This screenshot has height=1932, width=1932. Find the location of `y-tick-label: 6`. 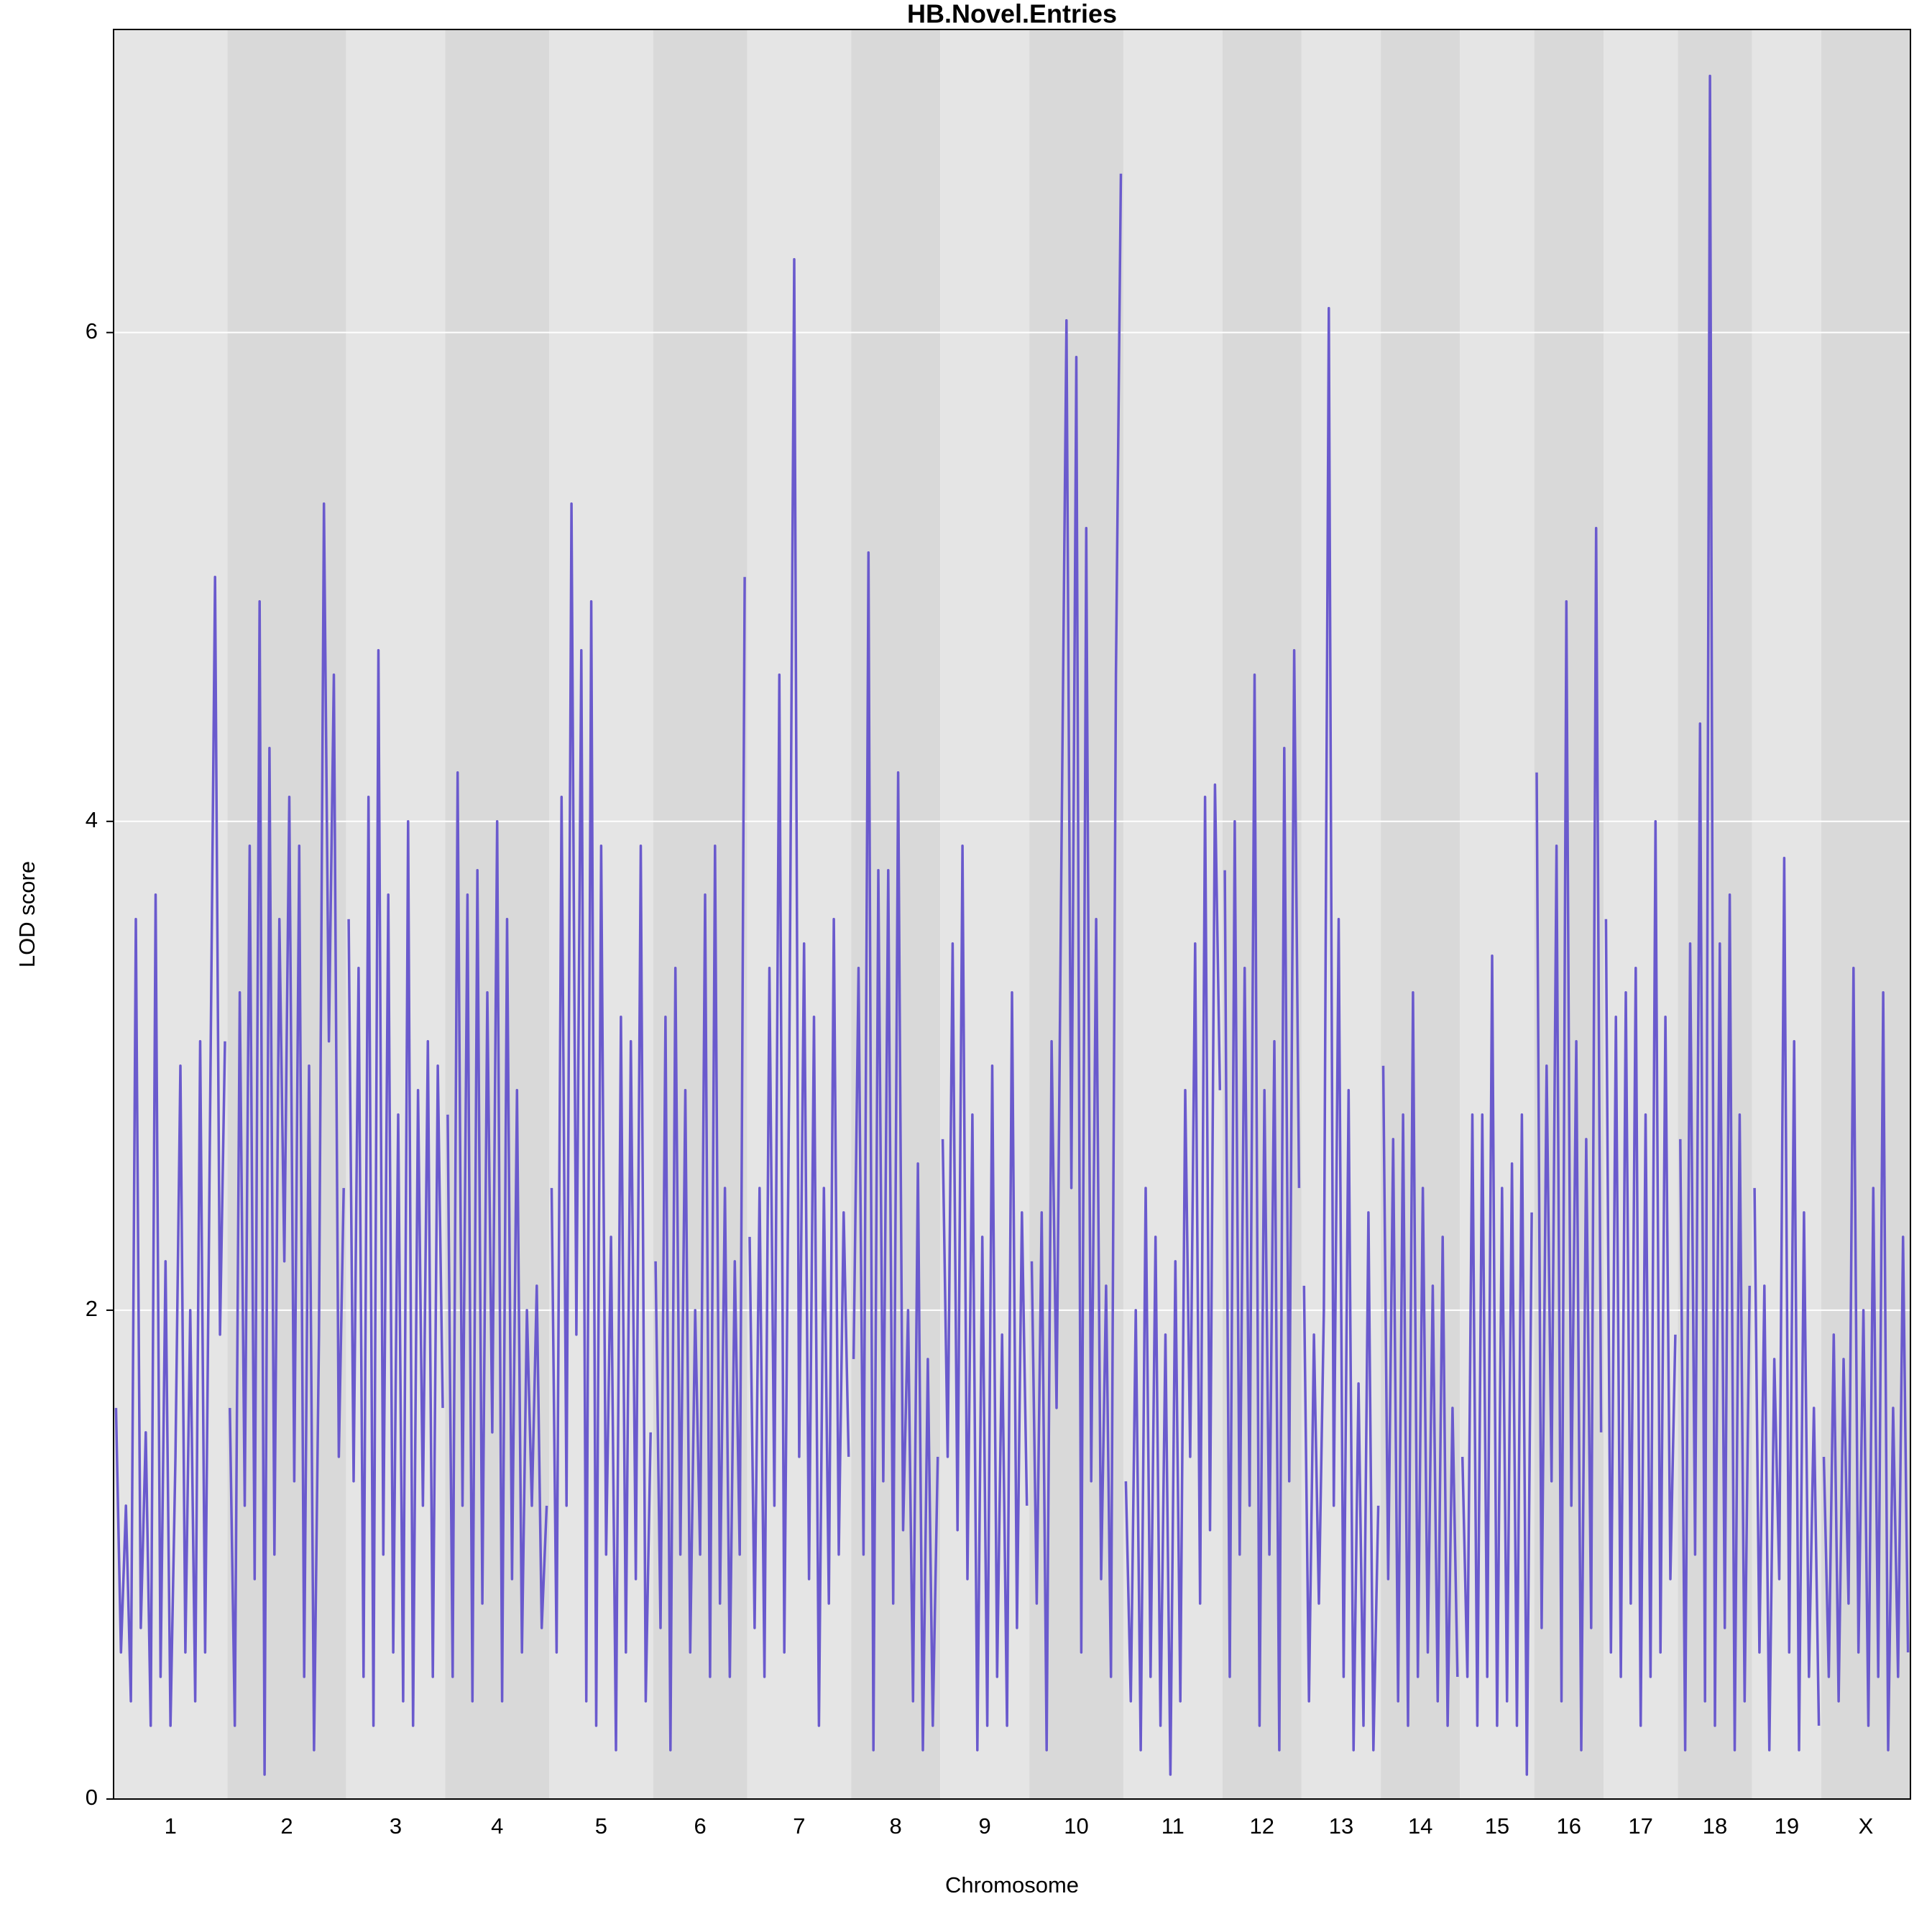

y-tick-label: 6 is located at coordinates (92, 331).